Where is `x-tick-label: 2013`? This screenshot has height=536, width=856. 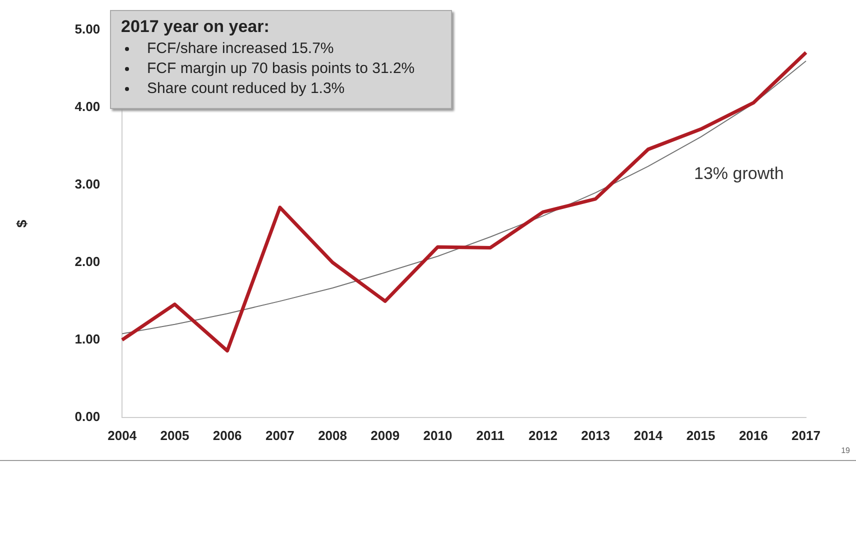
x-tick-label: 2013 is located at coordinates (595, 435).